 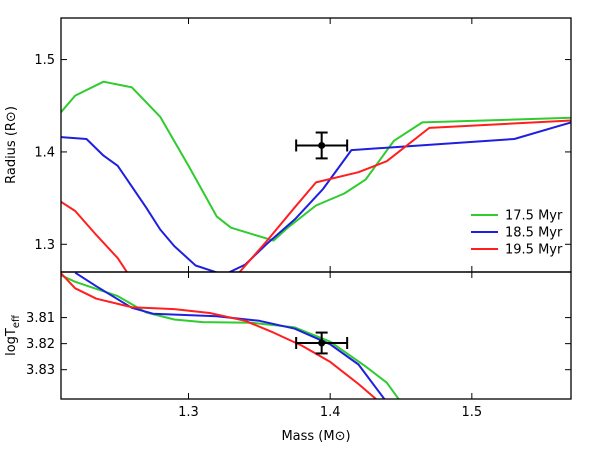 What do you see at coordinates (44, 152) in the screenshot?
I see `top-ytick-label: 1.4` at bounding box center [44, 152].